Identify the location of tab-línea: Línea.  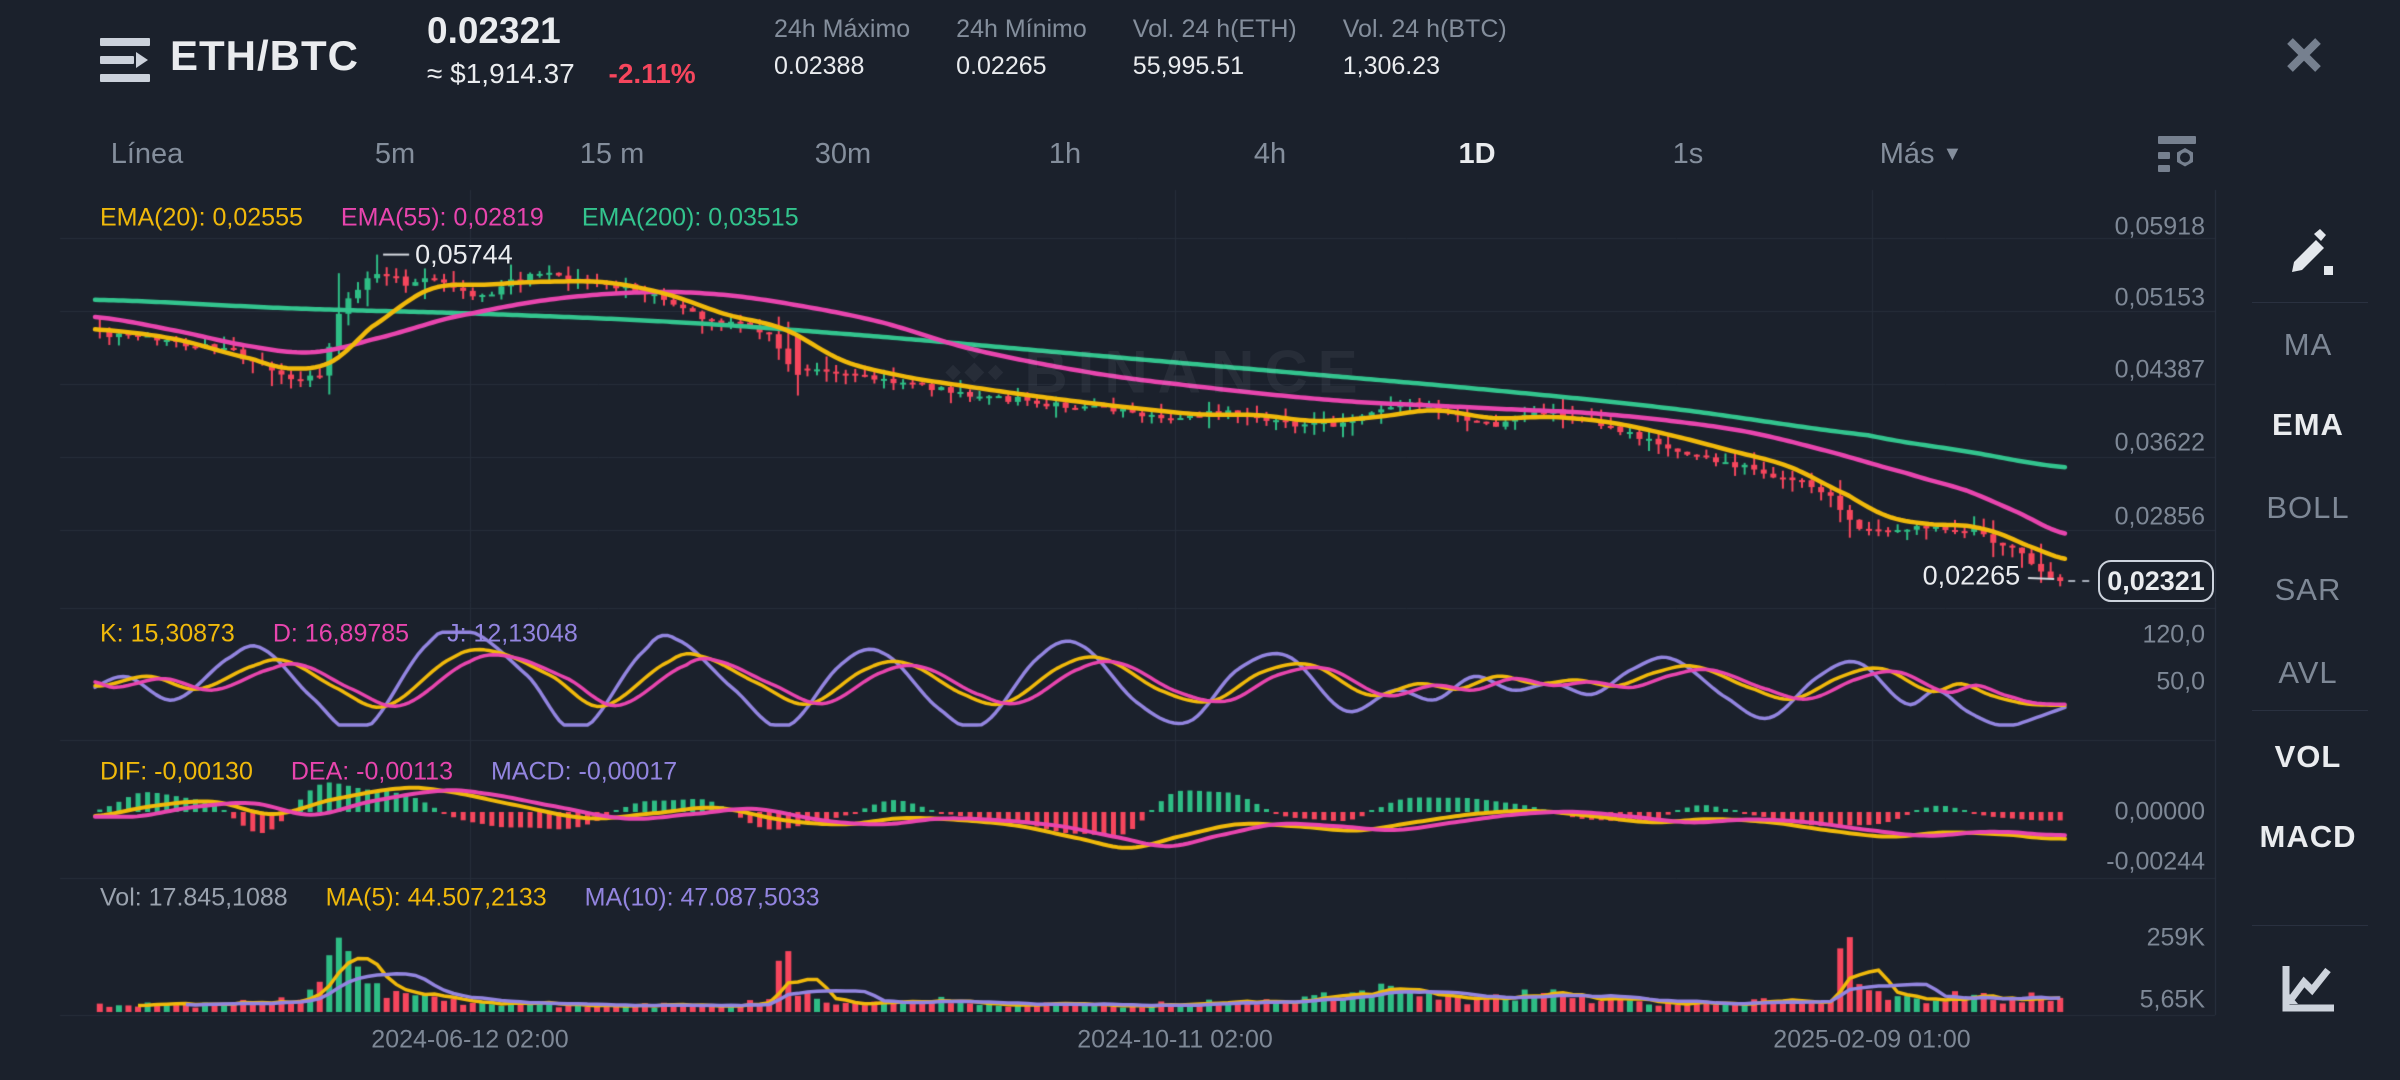
(147, 154).